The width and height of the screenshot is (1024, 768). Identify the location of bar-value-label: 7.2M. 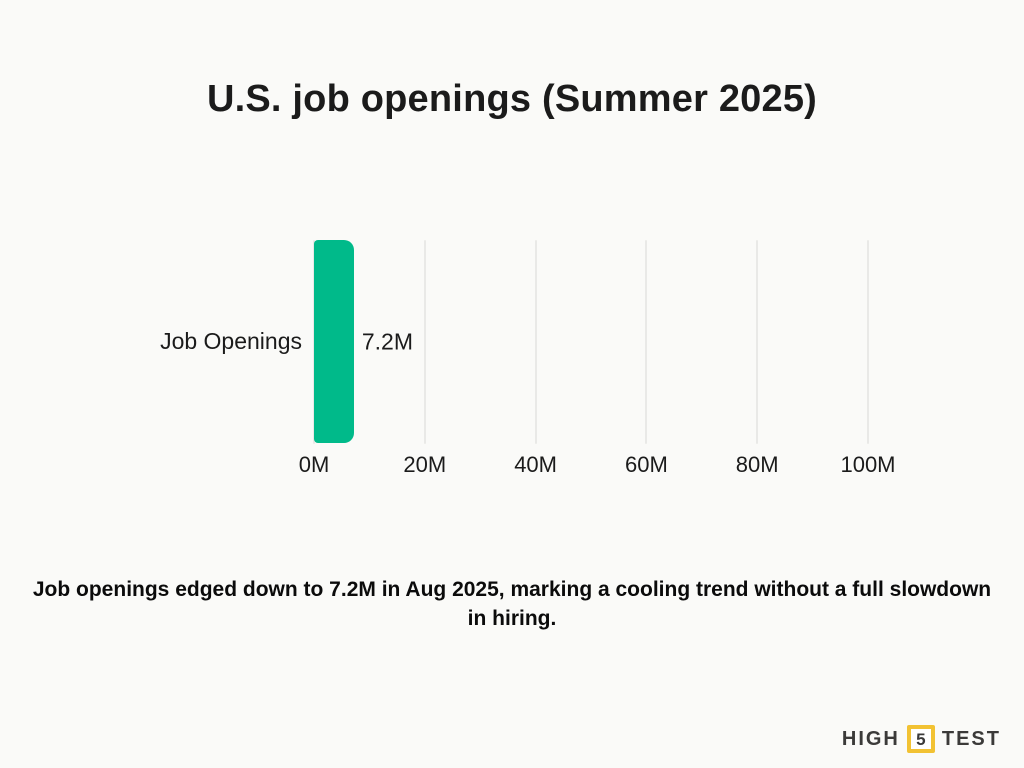
(387, 341).